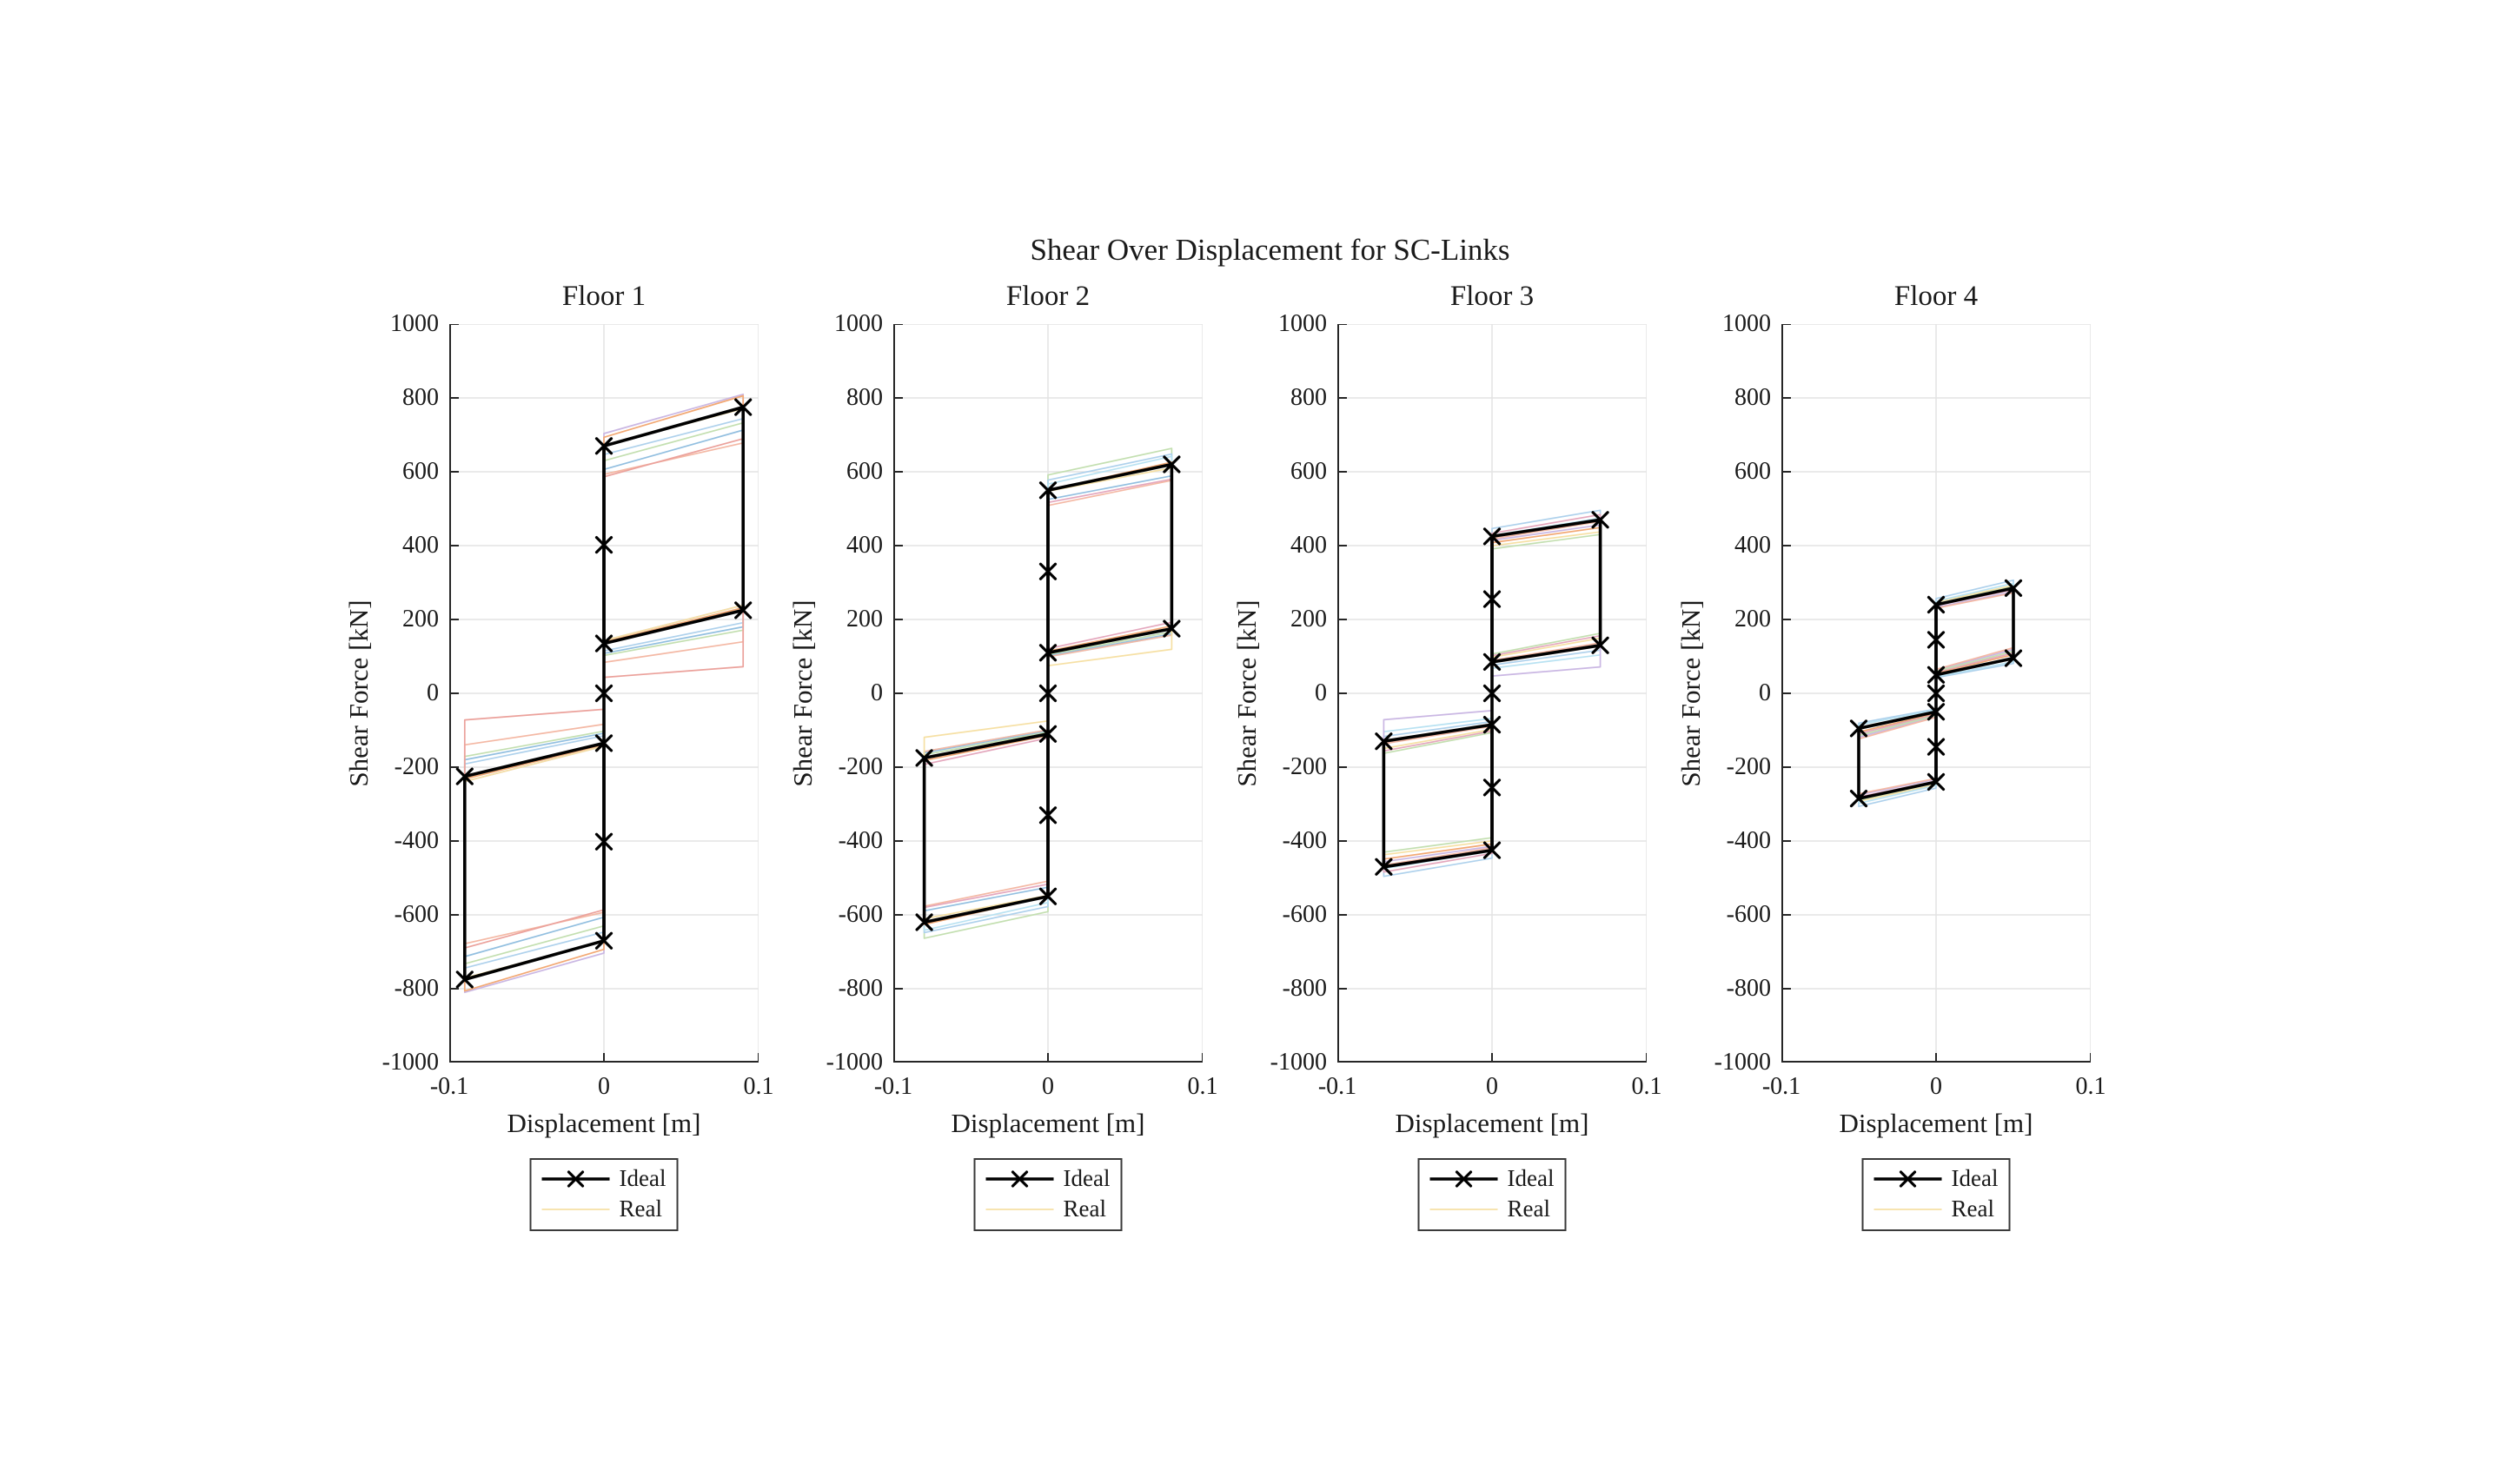 The width and height of the screenshot is (2520, 1477). I want to click on subplot-title: Floor 3, so click(1492, 296).